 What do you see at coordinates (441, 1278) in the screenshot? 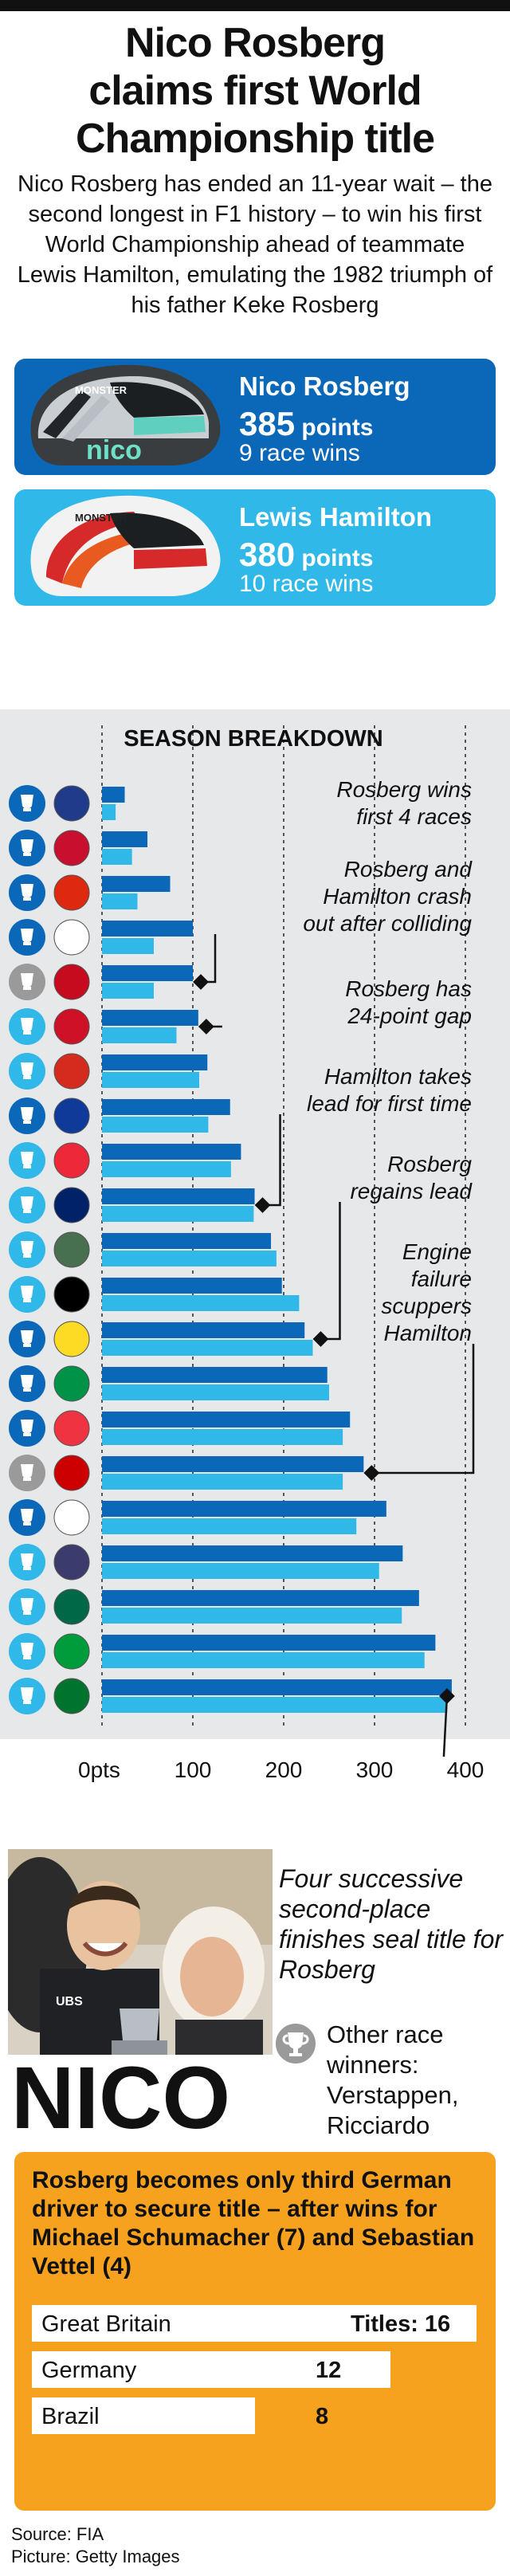
I see `annotation-text: failure` at bounding box center [441, 1278].